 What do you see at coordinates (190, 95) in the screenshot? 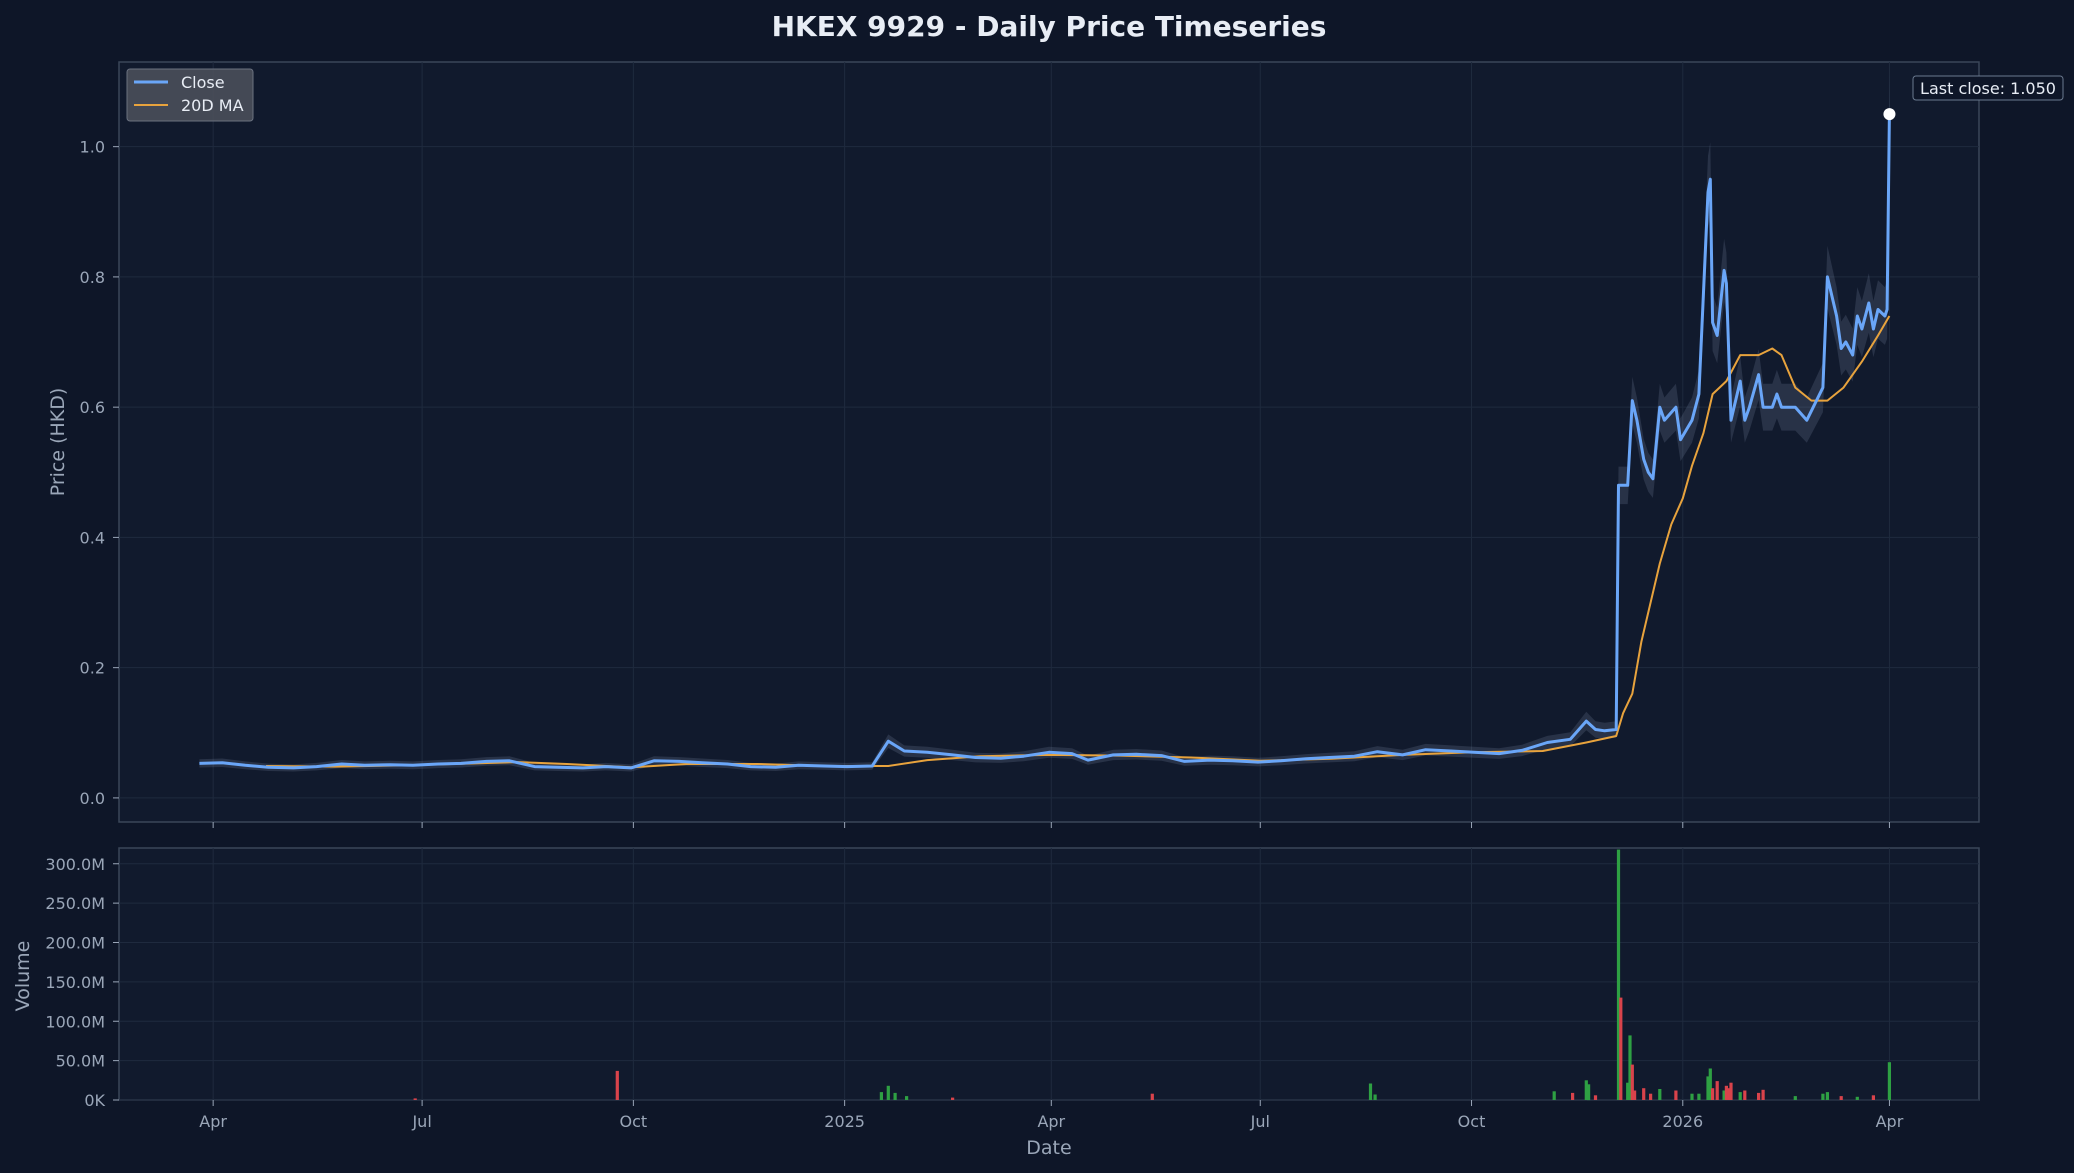
I see `legend: Close 20D MA` at bounding box center [190, 95].